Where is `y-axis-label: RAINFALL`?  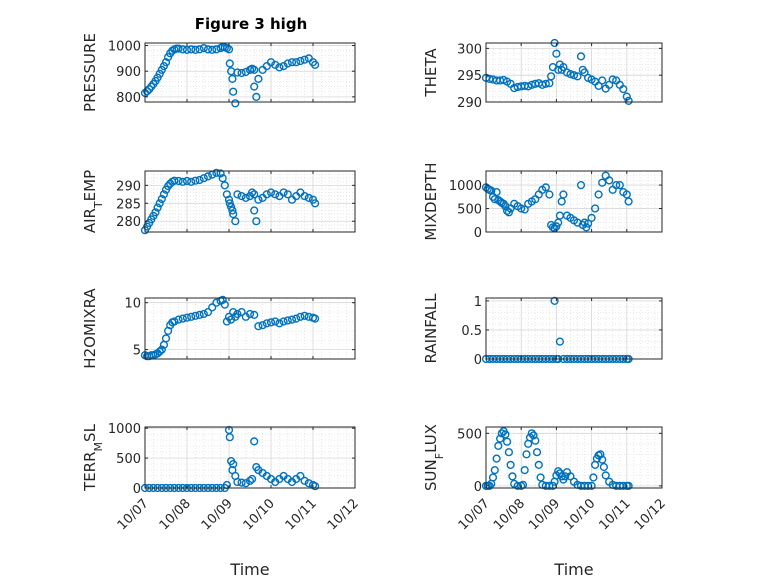 y-axis-label: RAINFALL is located at coordinates (431, 328).